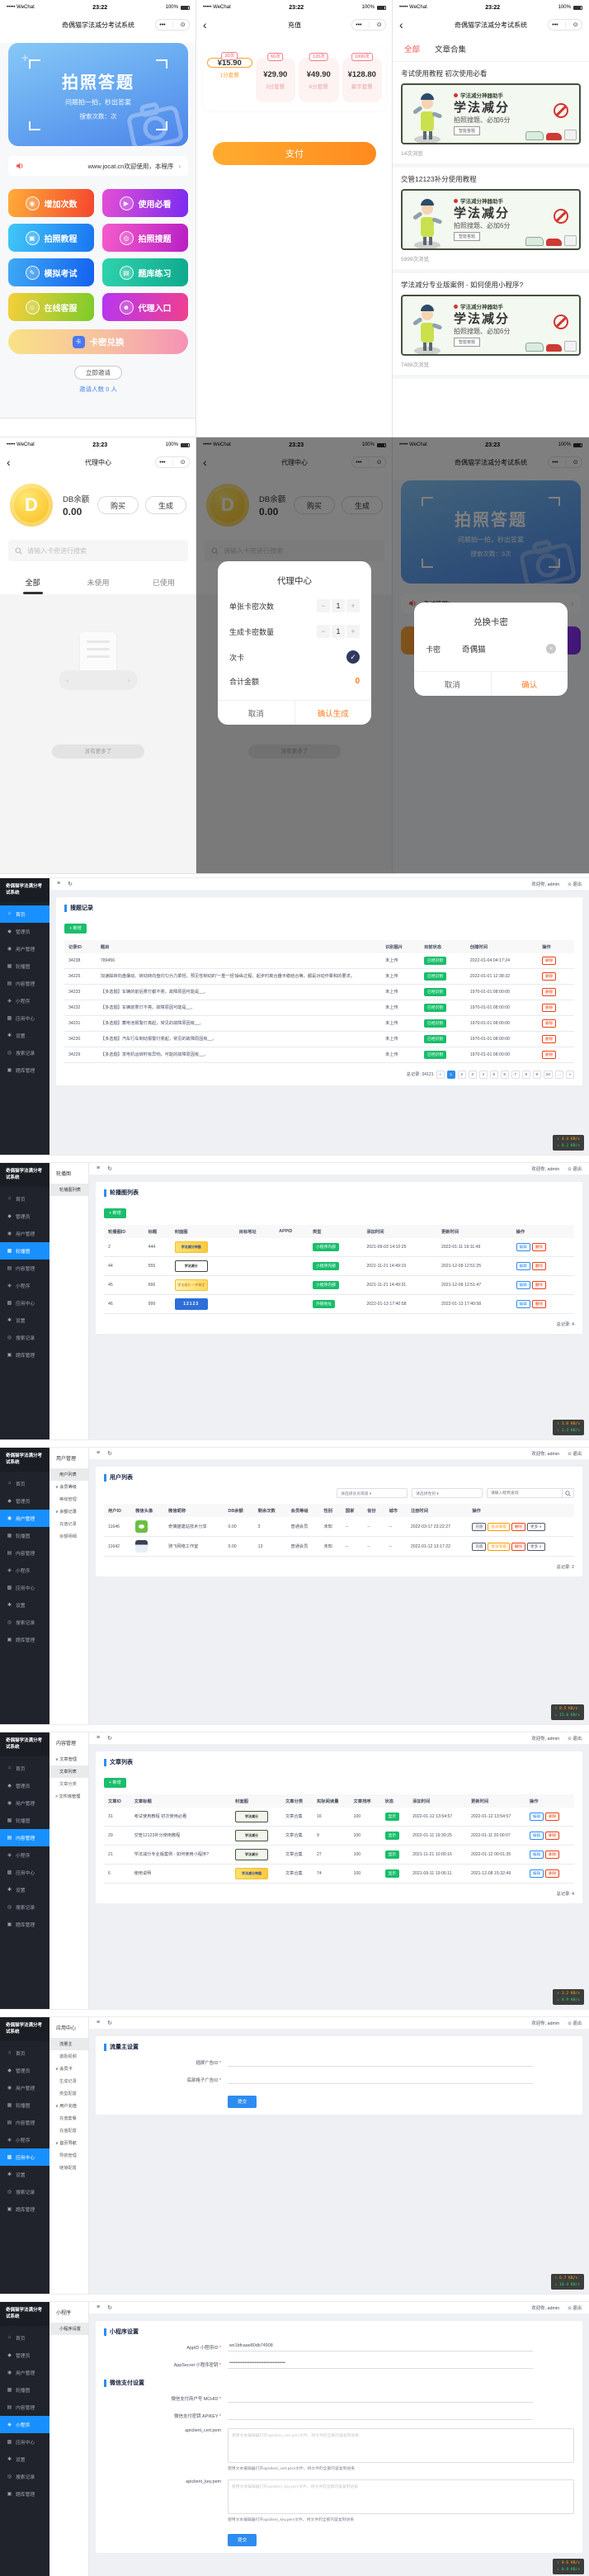  I want to click on home-grid-button-代理入口: ☻ 代理入口, so click(145, 307).